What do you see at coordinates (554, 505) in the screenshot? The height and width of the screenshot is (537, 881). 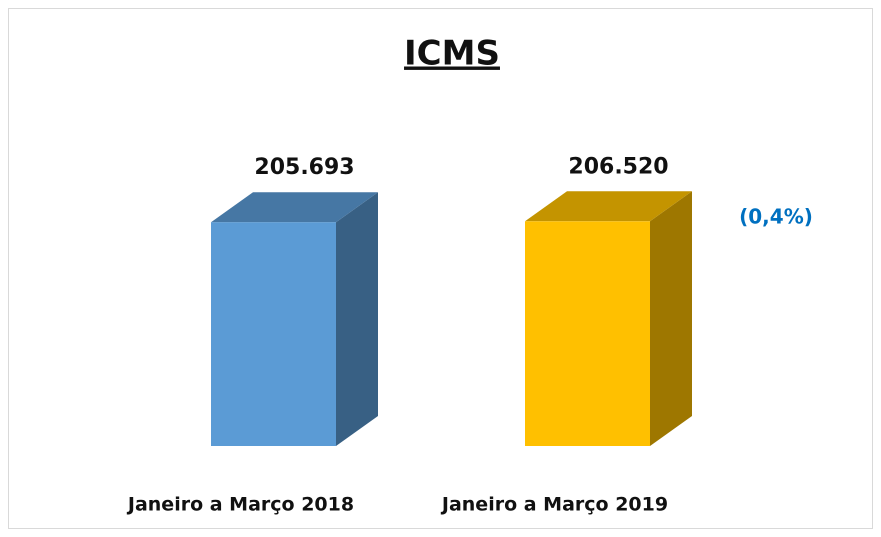 I see `x-tick-label: Janeiro a Março 2019` at bounding box center [554, 505].